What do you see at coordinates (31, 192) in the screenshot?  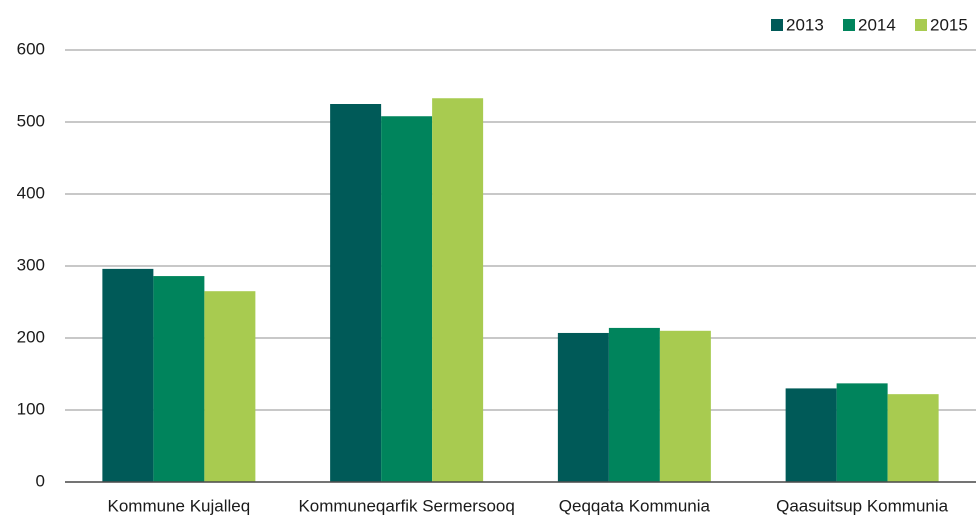 I see `y-tick-label: 400` at bounding box center [31, 192].